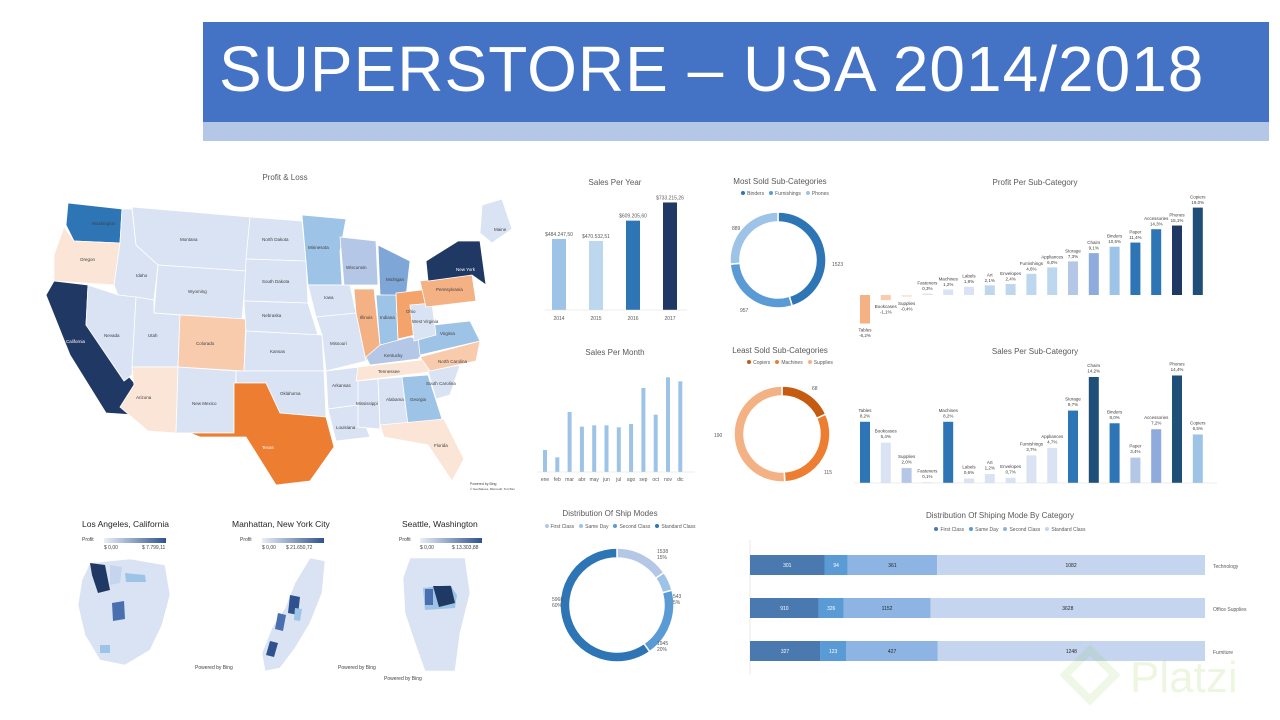  Describe the element at coordinates (886, 434) in the screenshot. I see `sales-bar-label: Bookcases 5,4%` at that location.